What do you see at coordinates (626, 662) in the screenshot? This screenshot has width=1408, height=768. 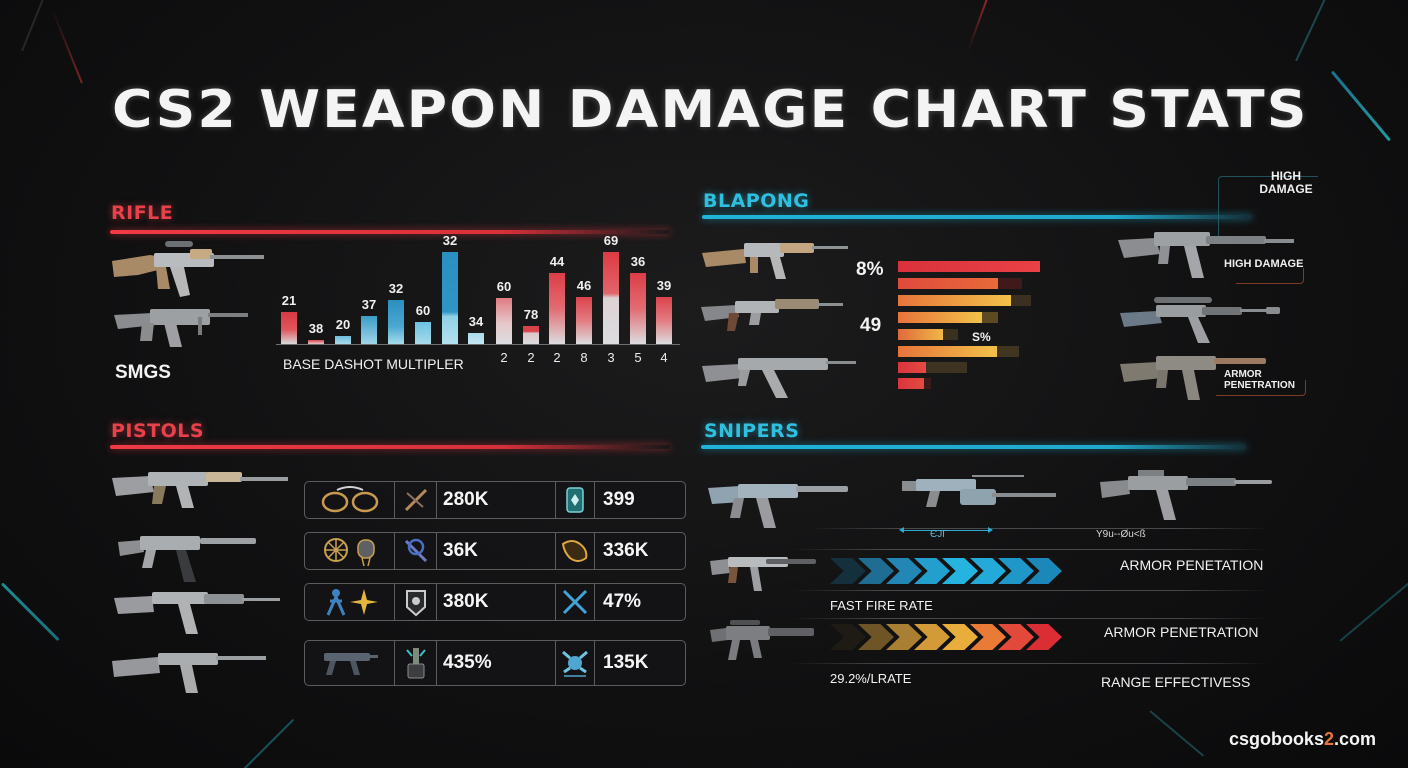 I see `stat-value: 135K` at bounding box center [626, 662].